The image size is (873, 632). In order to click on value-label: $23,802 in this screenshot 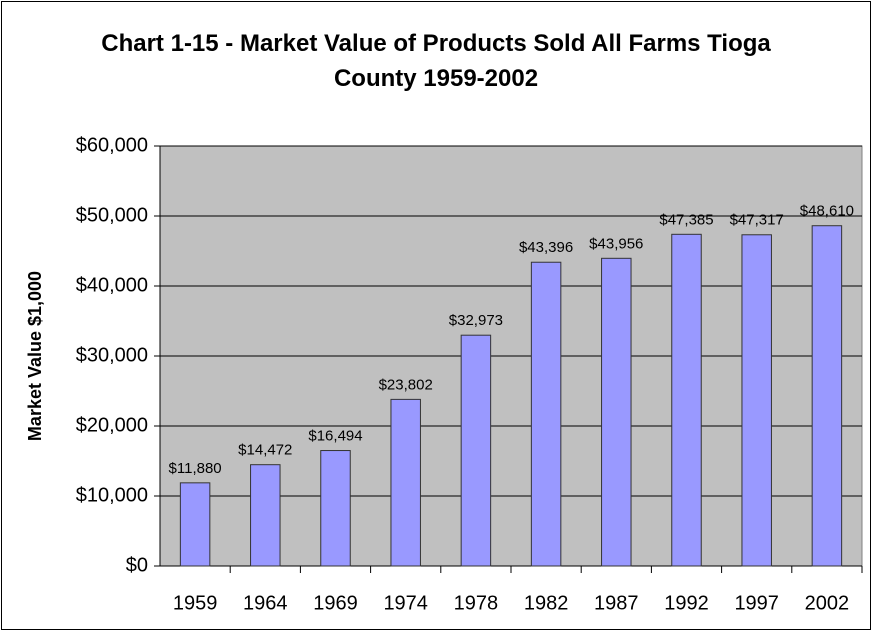, I will do `click(406, 384)`.